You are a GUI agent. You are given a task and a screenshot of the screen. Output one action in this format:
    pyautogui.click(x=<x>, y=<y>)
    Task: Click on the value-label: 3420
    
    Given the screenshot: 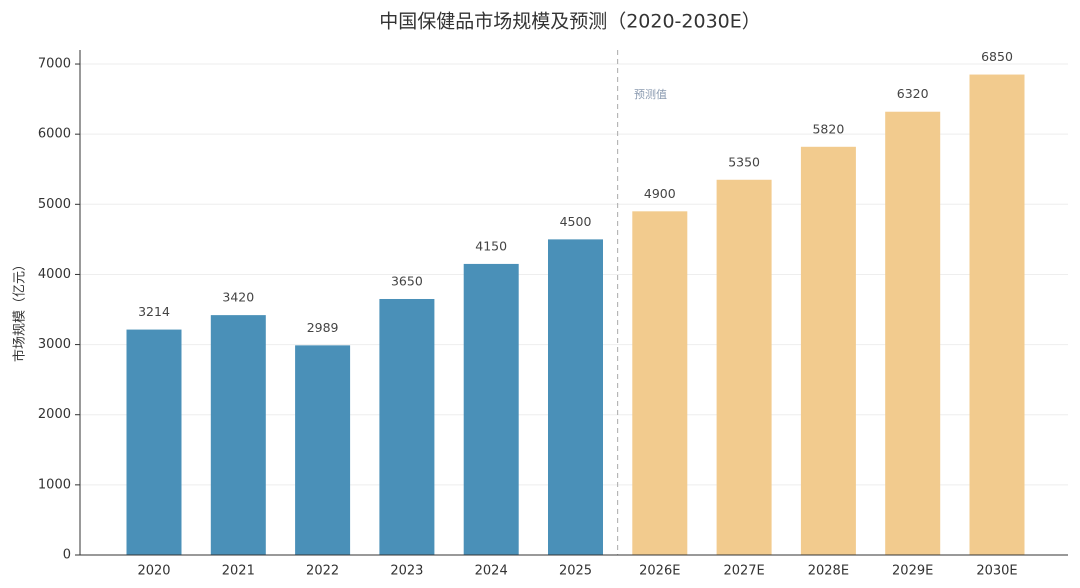 What is the action you would take?
    pyautogui.click(x=238, y=297)
    